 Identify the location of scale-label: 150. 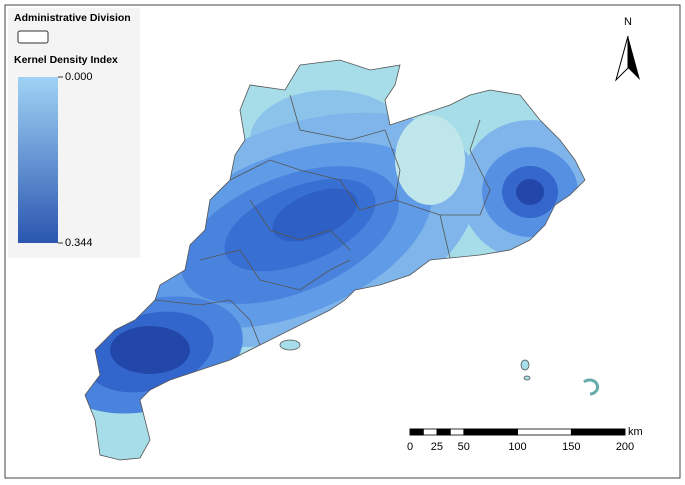
(571, 447).